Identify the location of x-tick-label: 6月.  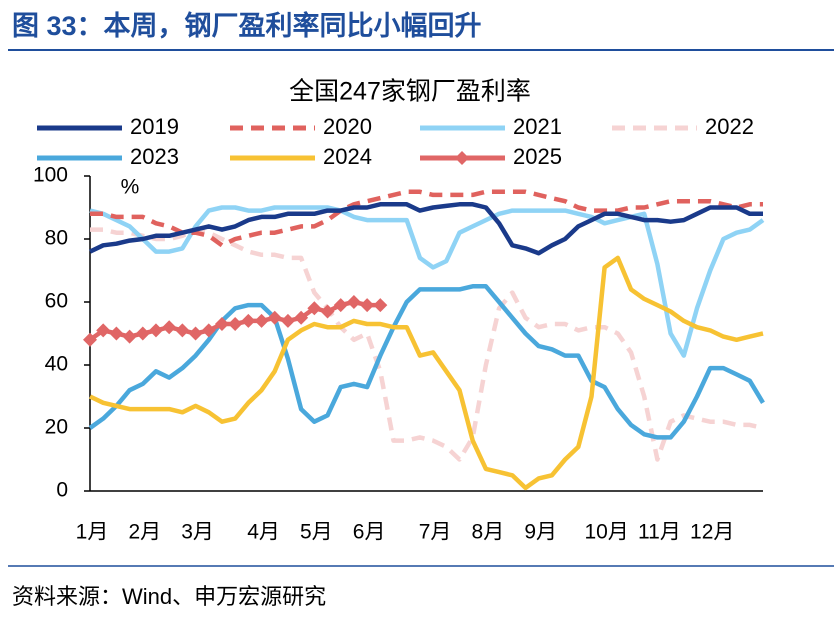
(369, 532).